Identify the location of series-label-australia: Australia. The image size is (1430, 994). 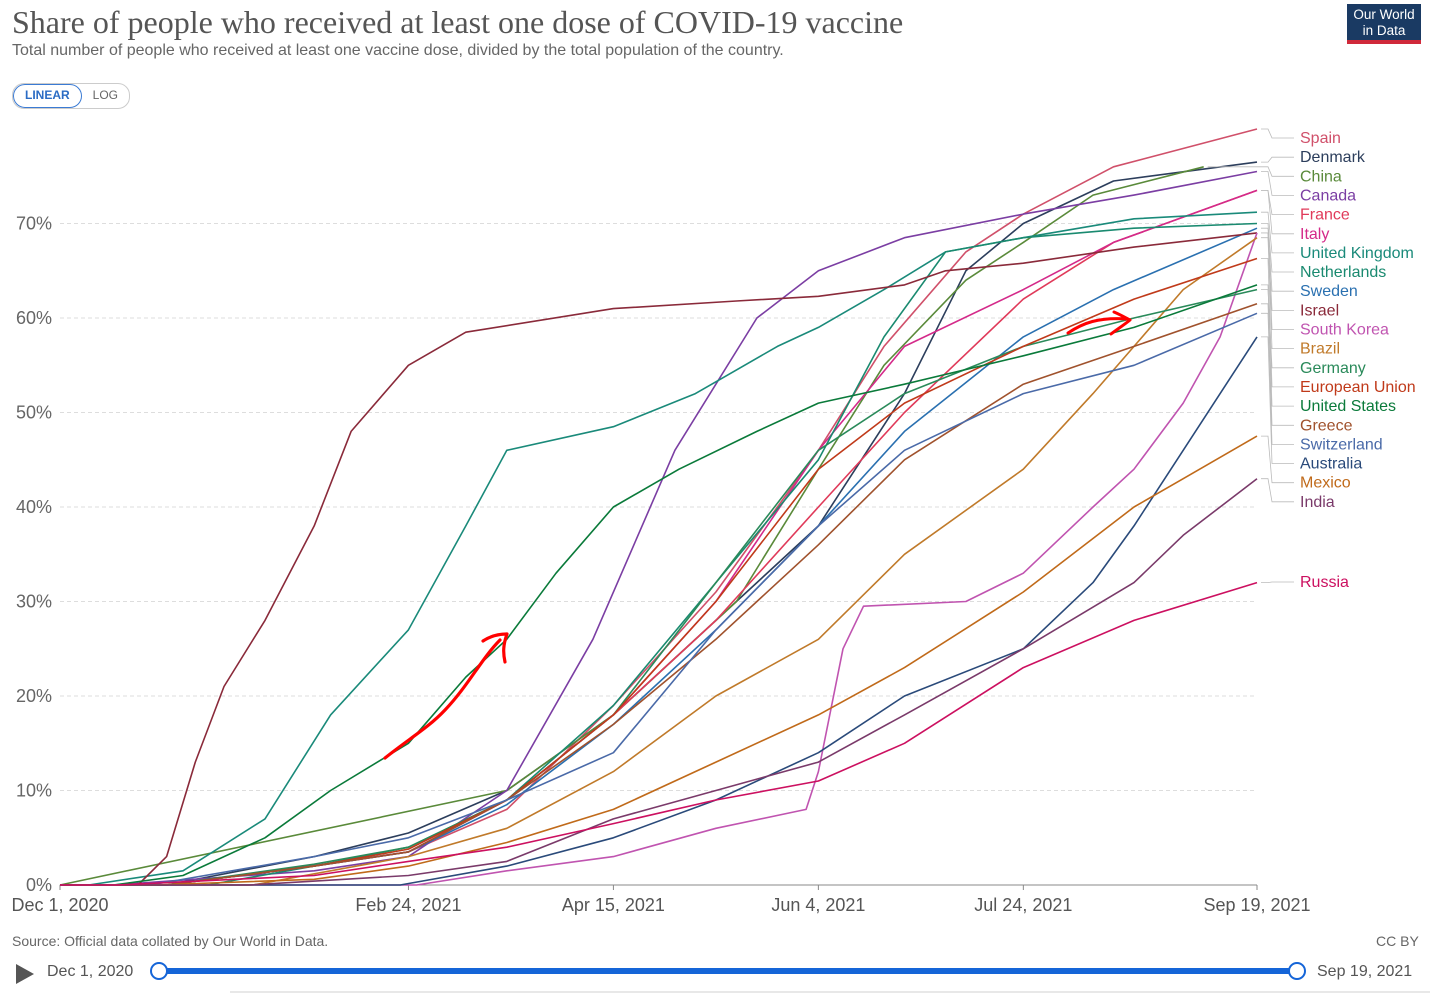
(1331, 464).